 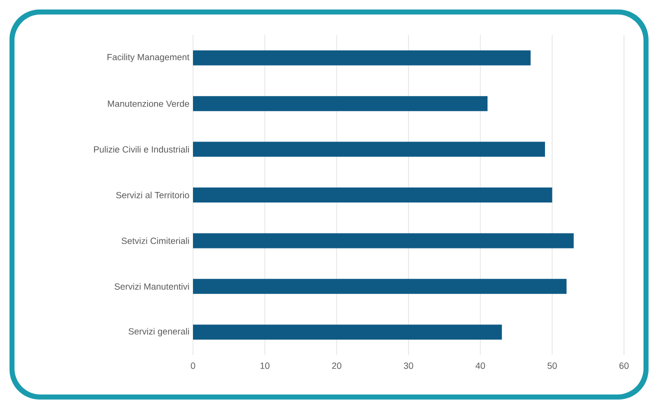 I want to click on y-tick-label: Servizi generali, so click(x=158, y=332).